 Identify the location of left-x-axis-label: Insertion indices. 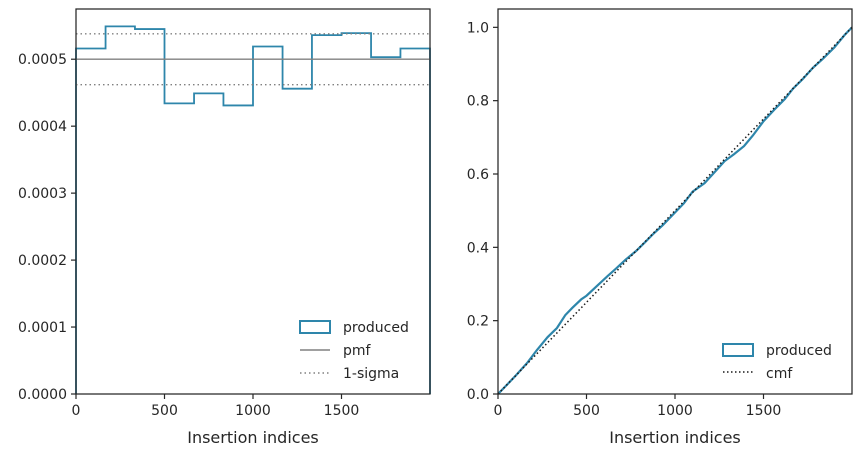
(253, 437).